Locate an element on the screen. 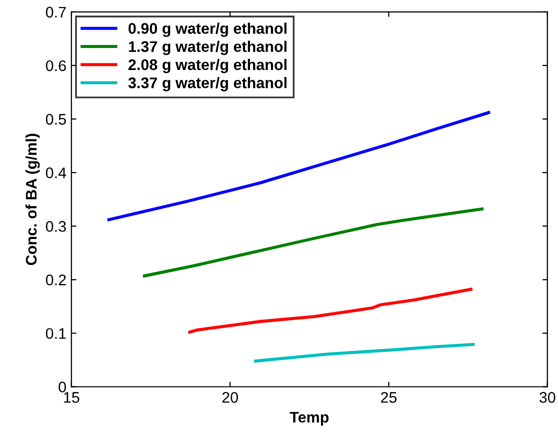 The image size is (558, 442). legend-label: 3.37 g water/g ethanol is located at coordinates (207, 84).